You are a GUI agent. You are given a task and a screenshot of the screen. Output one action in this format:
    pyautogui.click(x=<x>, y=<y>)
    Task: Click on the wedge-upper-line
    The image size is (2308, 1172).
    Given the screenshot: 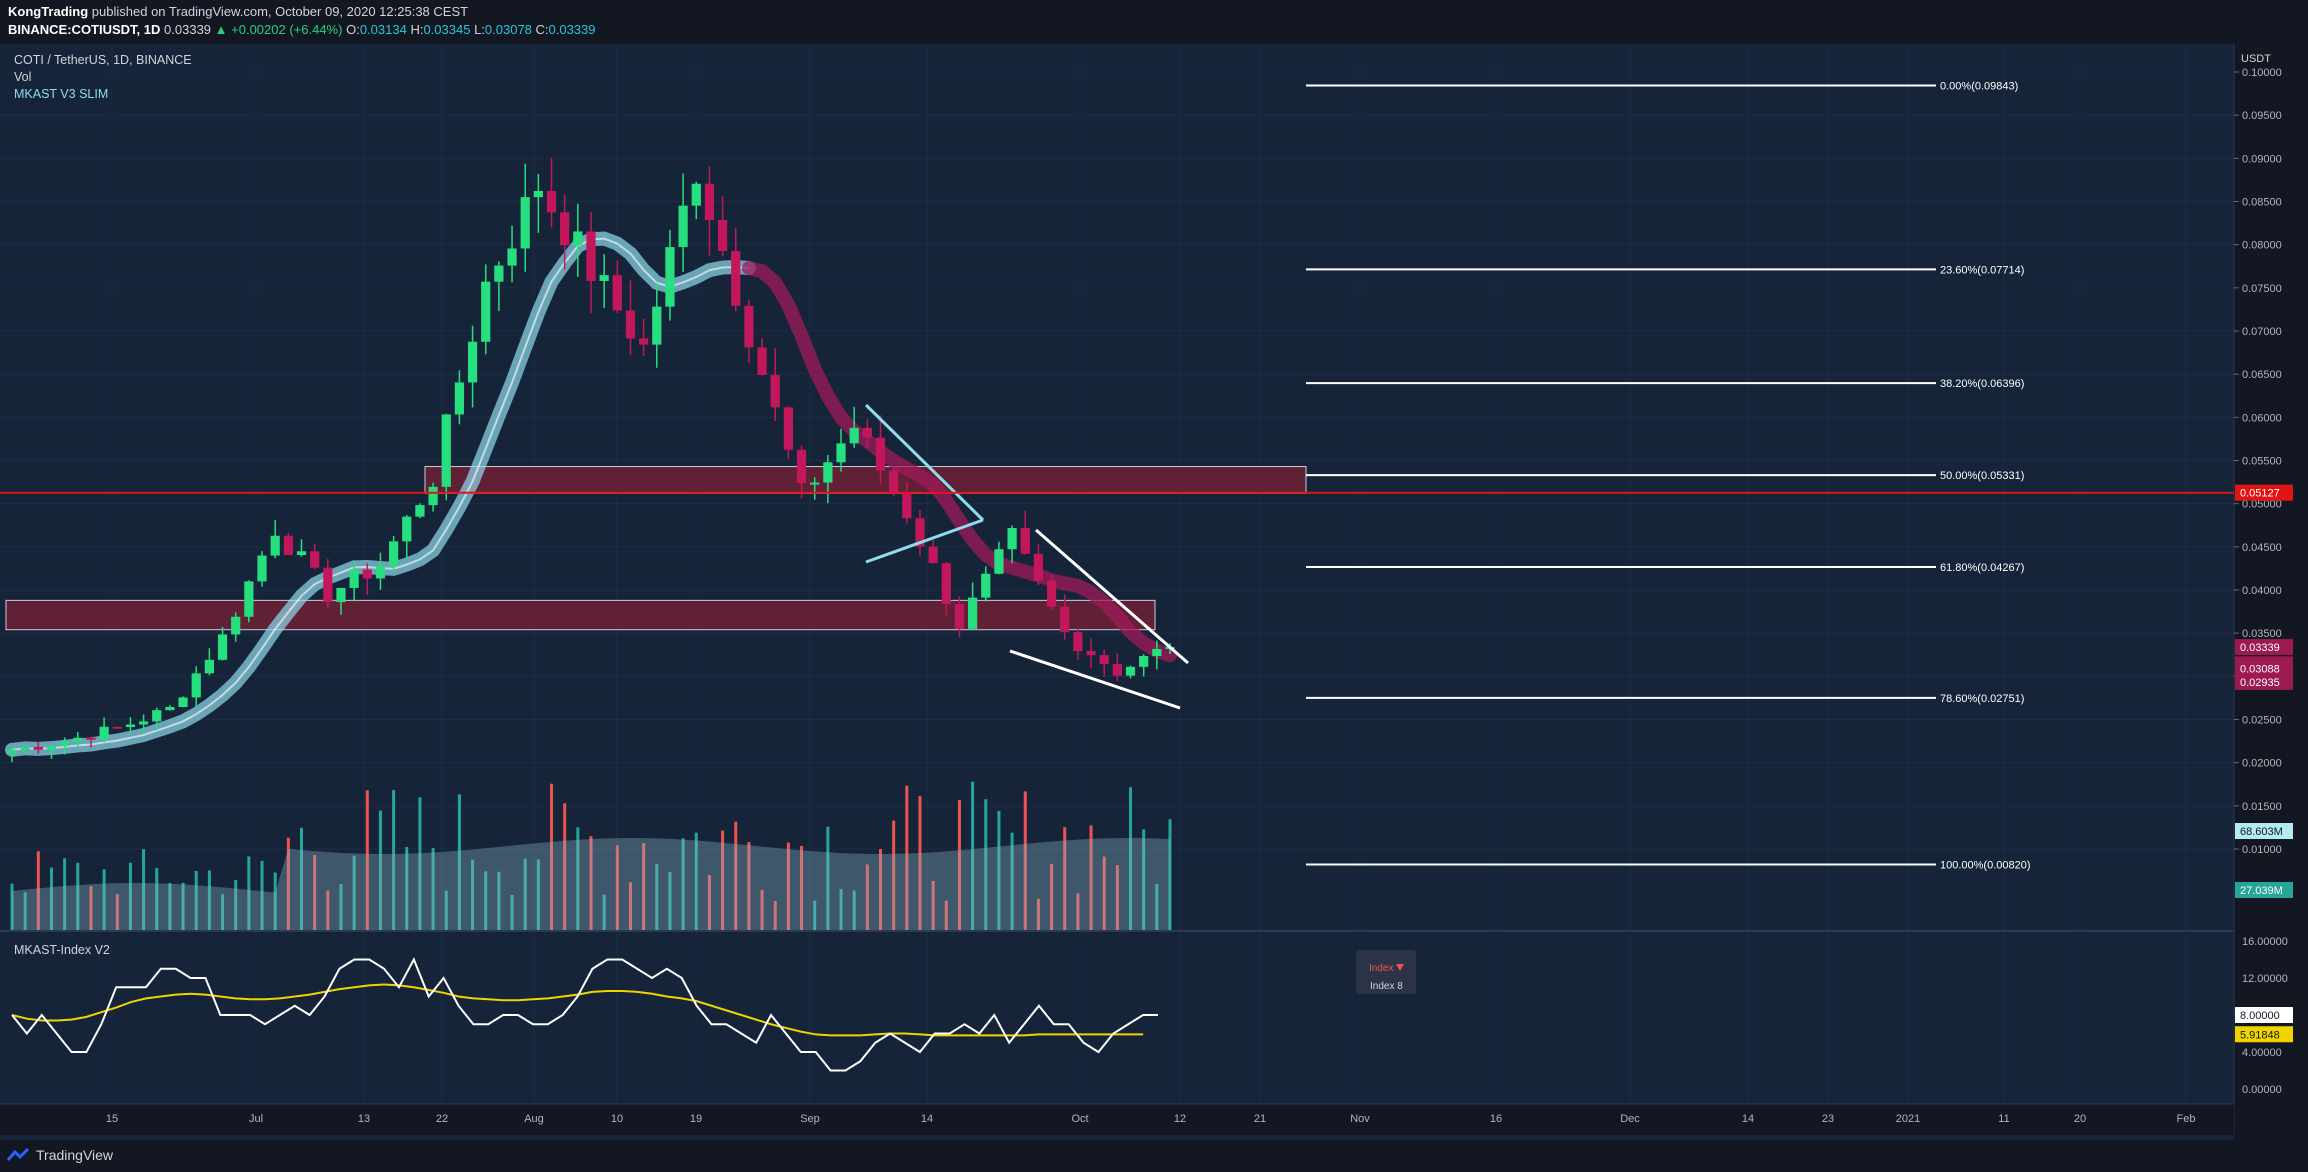 What is the action you would take?
    pyautogui.click(x=1112, y=596)
    